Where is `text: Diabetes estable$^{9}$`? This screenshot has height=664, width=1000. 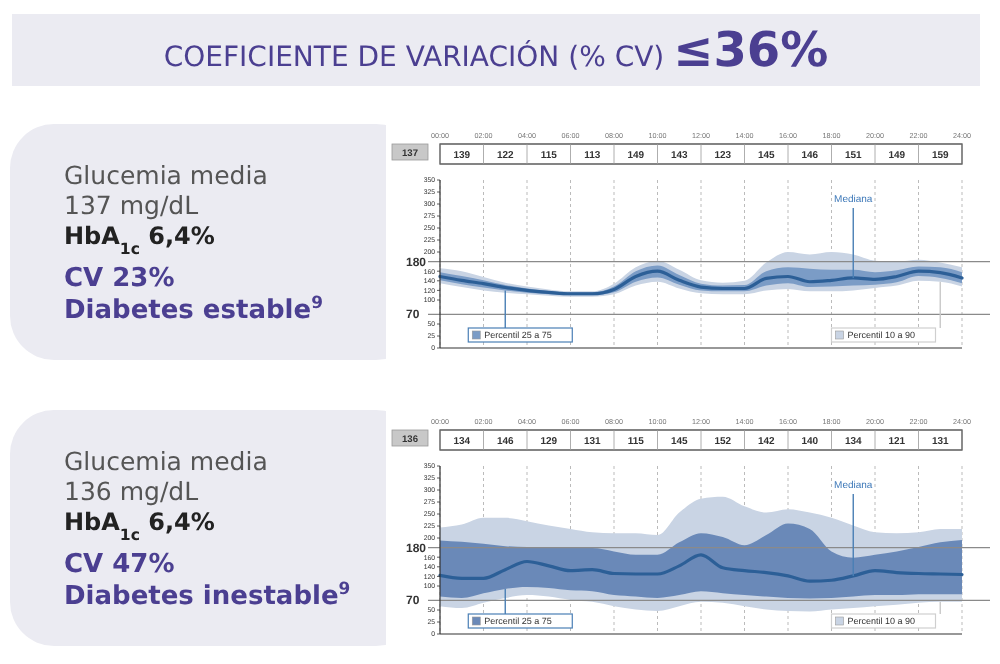 text: Diabetes estable$^{9}$ is located at coordinates (194, 309).